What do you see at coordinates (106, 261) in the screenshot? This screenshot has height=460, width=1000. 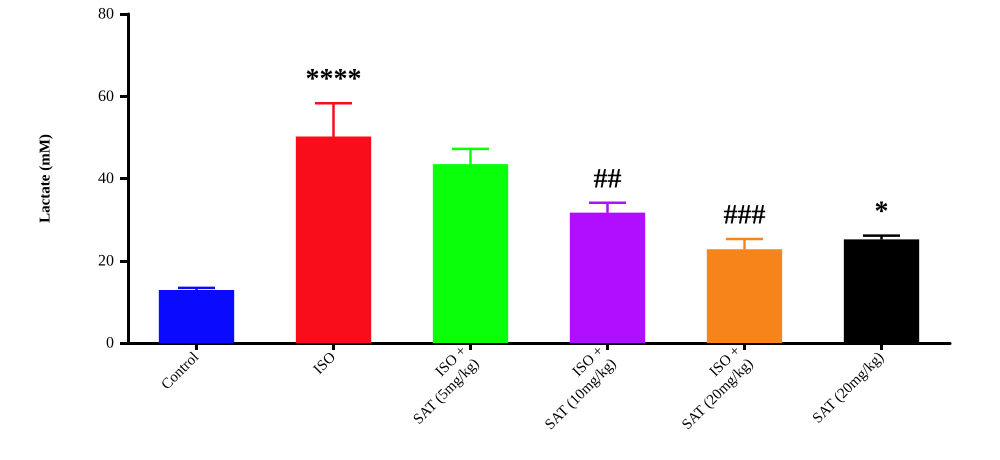 I see `y-tick-label: 20` at bounding box center [106, 261].